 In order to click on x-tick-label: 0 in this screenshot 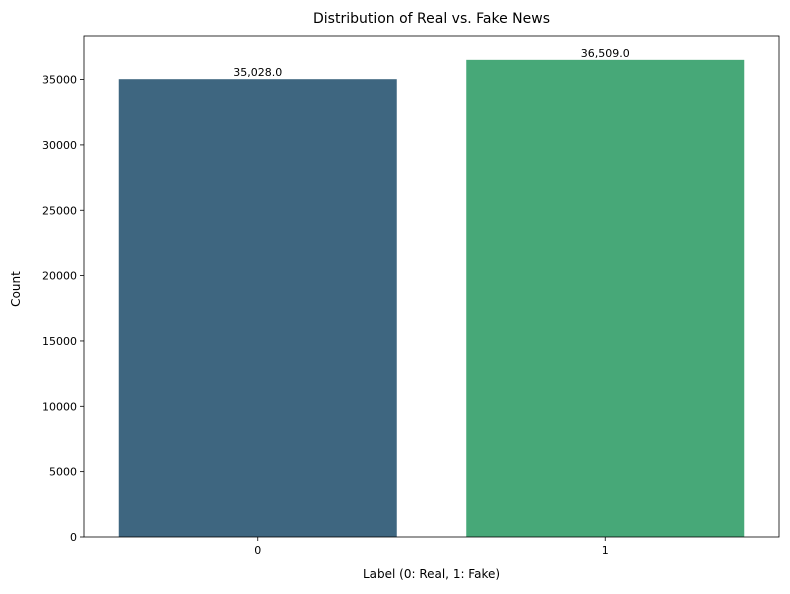, I will do `click(257, 550)`.